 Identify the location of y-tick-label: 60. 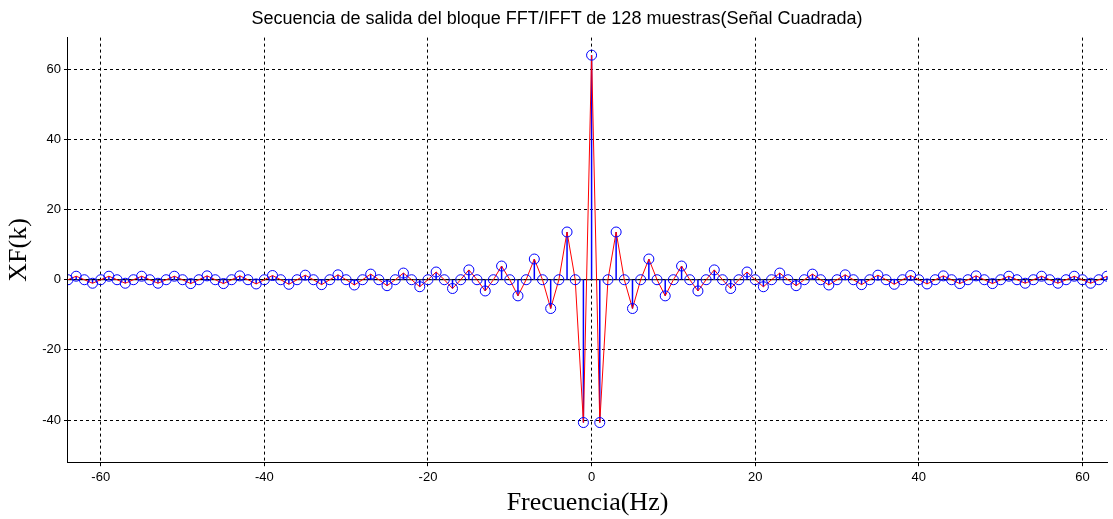
(53, 68).